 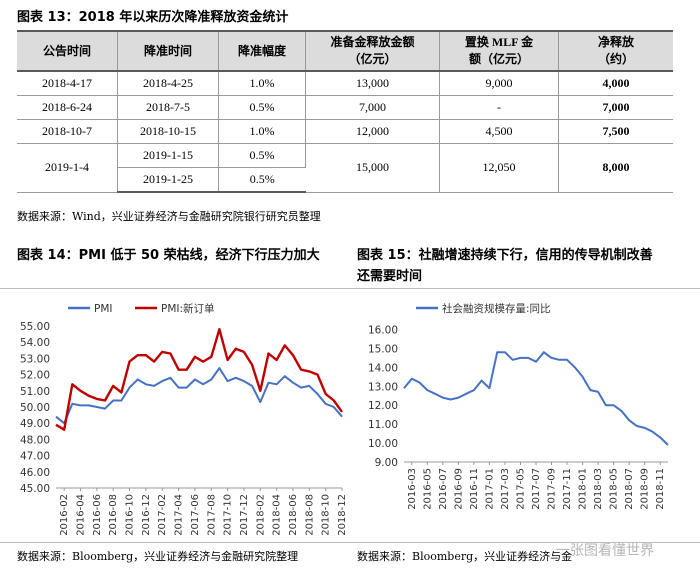 I want to click on chart15-source: 数据来源：Bloomberg，兴业证券经济与金, so click(x=465, y=556).